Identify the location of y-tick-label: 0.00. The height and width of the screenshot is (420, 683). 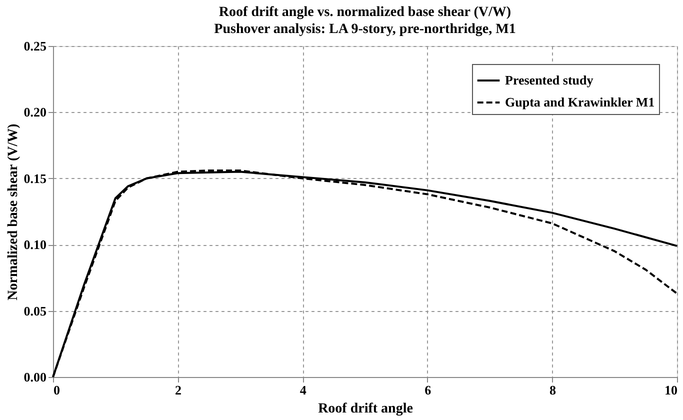
(35, 377).